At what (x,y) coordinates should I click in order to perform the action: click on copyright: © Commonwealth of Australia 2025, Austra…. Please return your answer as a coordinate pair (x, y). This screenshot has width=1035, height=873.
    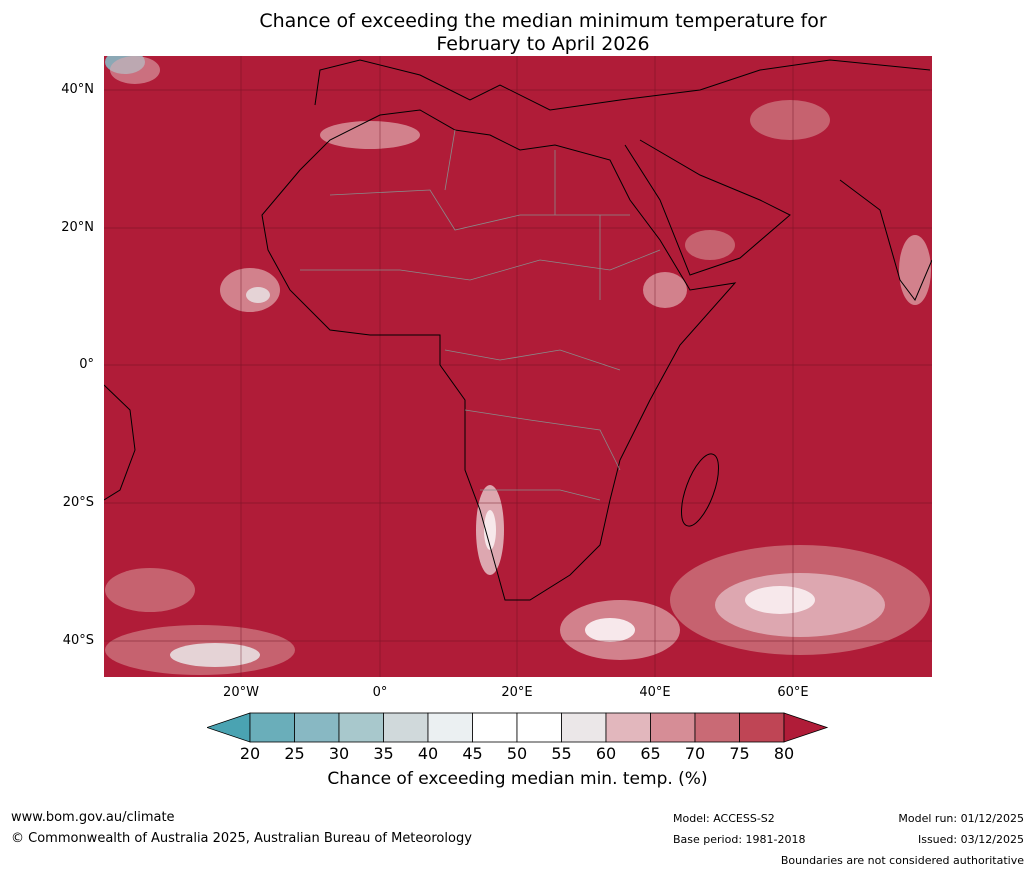
    Looking at the image, I should click on (241, 838).